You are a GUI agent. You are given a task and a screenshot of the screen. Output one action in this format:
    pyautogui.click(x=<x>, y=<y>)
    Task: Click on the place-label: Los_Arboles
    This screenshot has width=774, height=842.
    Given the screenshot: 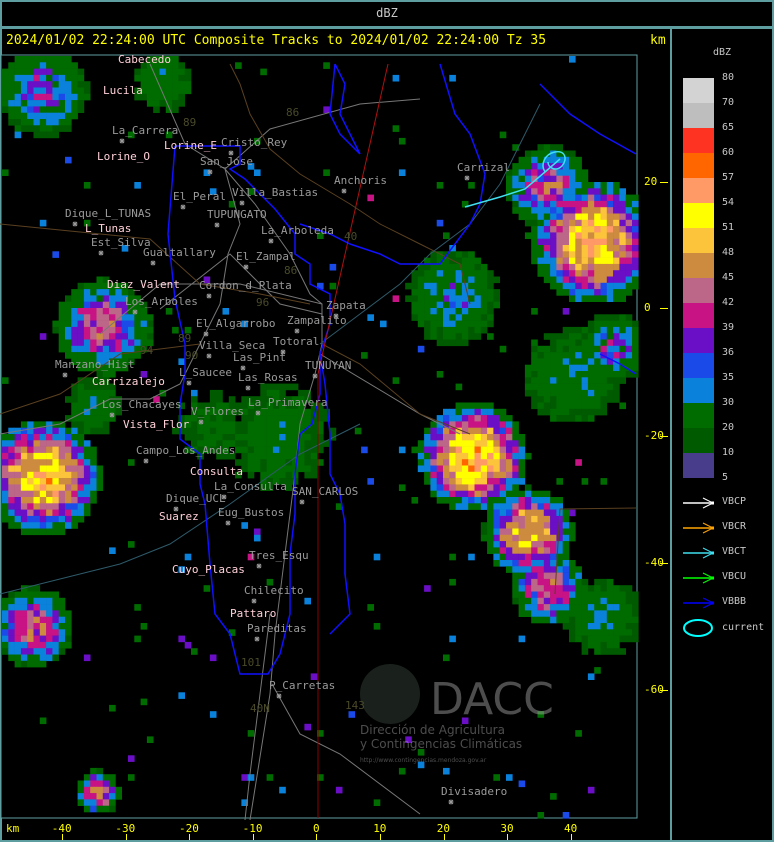 What is the action you would take?
    pyautogui.click(x=161, y=301)
    